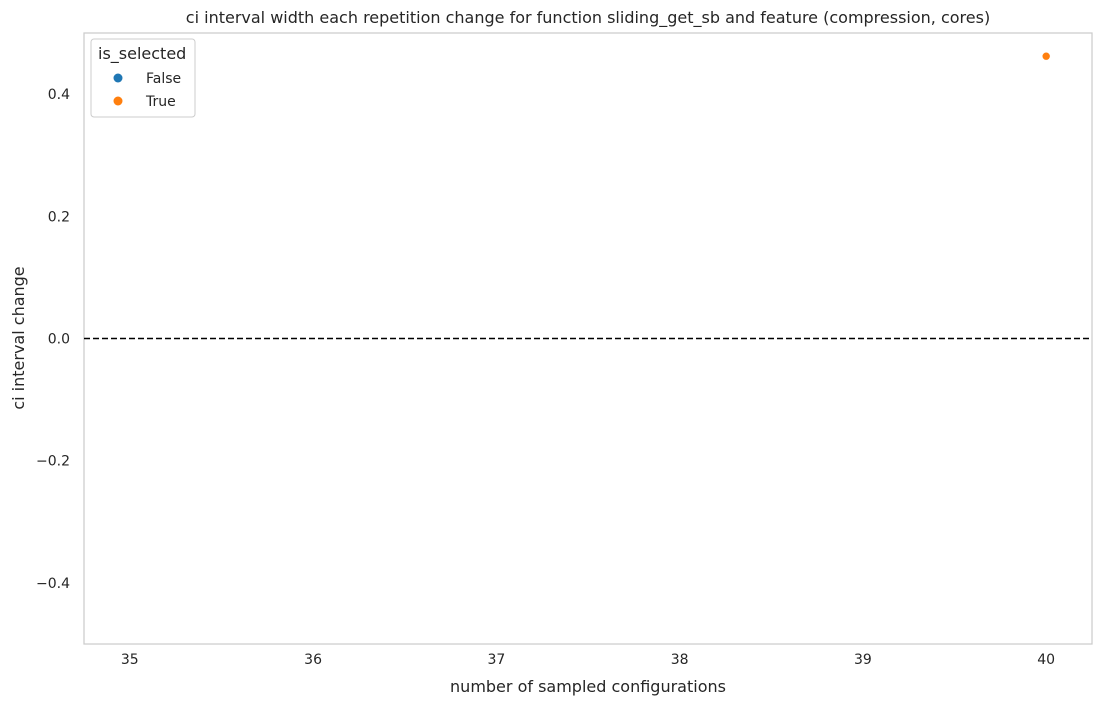 The height and width of the screenshot is (706, 1103). What do you see at coordinates (59, 217) in the screenshot?
I see `y-tick-label: 0.2` at bounding box center [59, 217].